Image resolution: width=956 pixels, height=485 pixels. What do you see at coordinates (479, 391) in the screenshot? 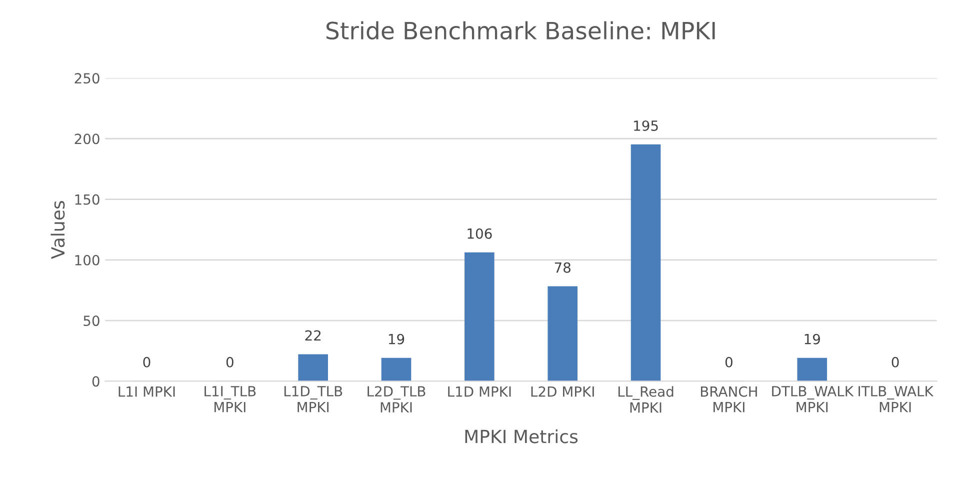
I see `x-tick-label: L1D MPKI` at bounding box center [479, 391].